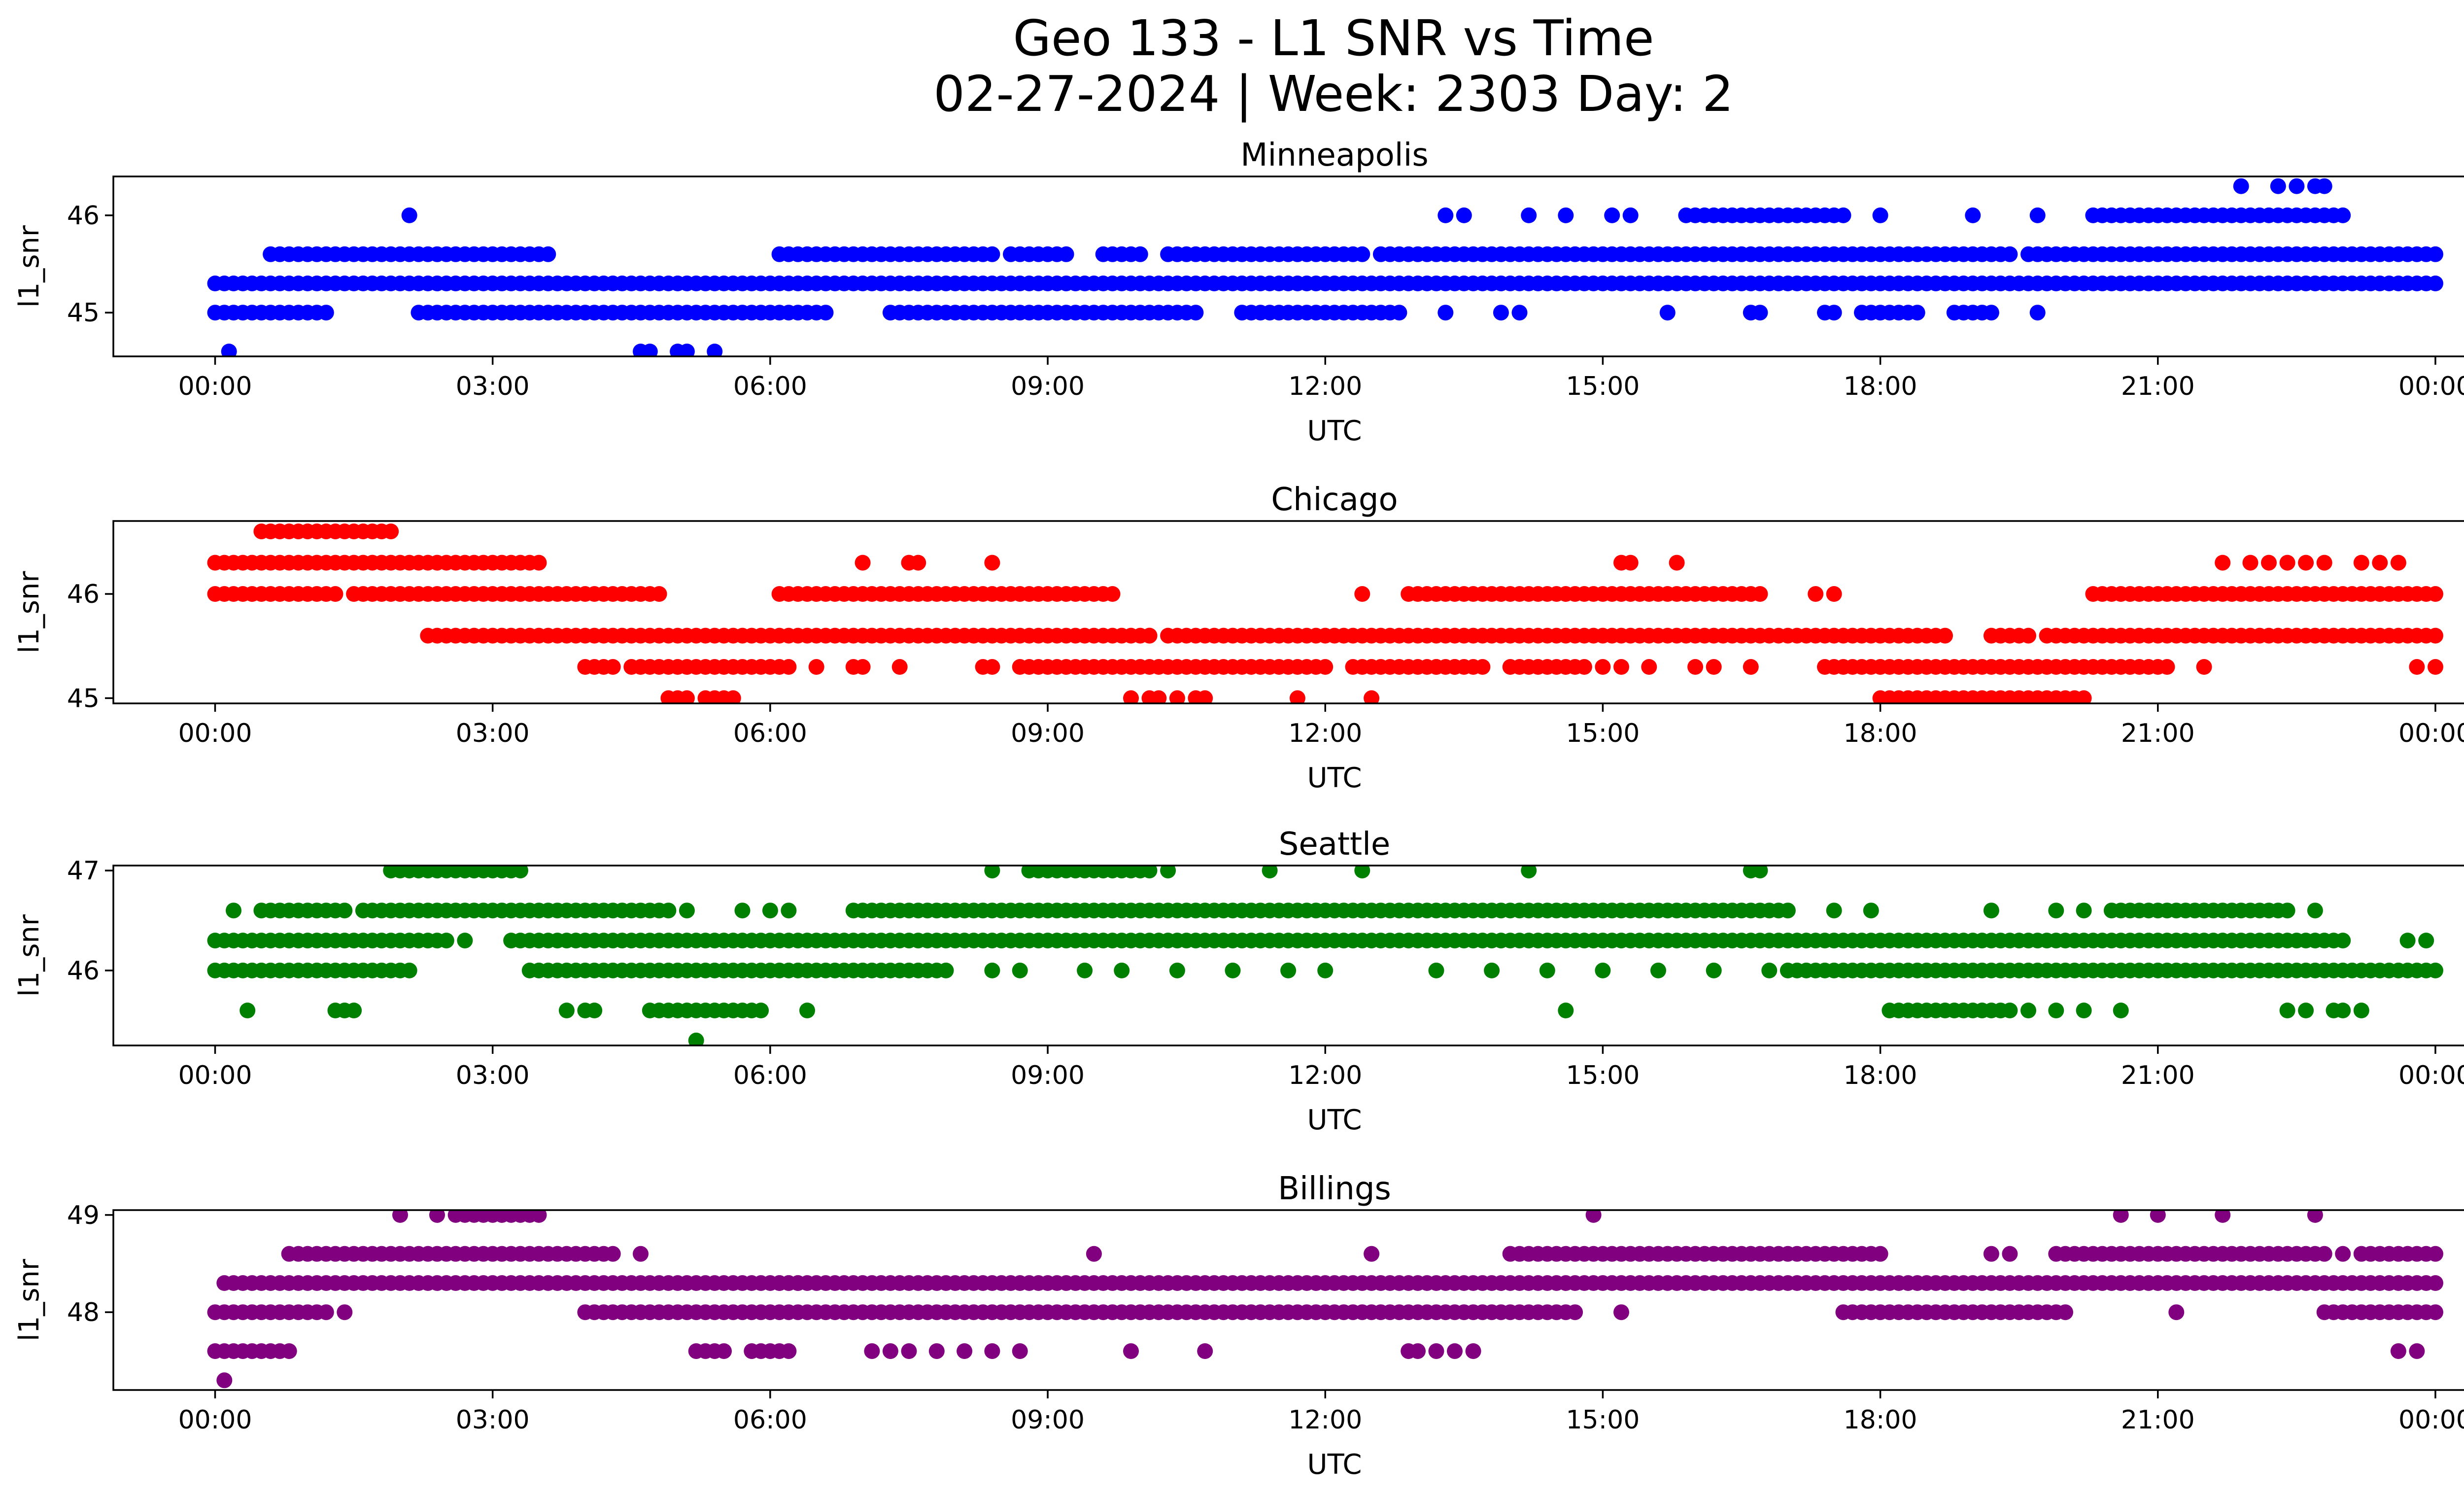  I want to click on figure-title-line-1: Geo 133 - L1 SNR vs Time, so click(1333, 38).